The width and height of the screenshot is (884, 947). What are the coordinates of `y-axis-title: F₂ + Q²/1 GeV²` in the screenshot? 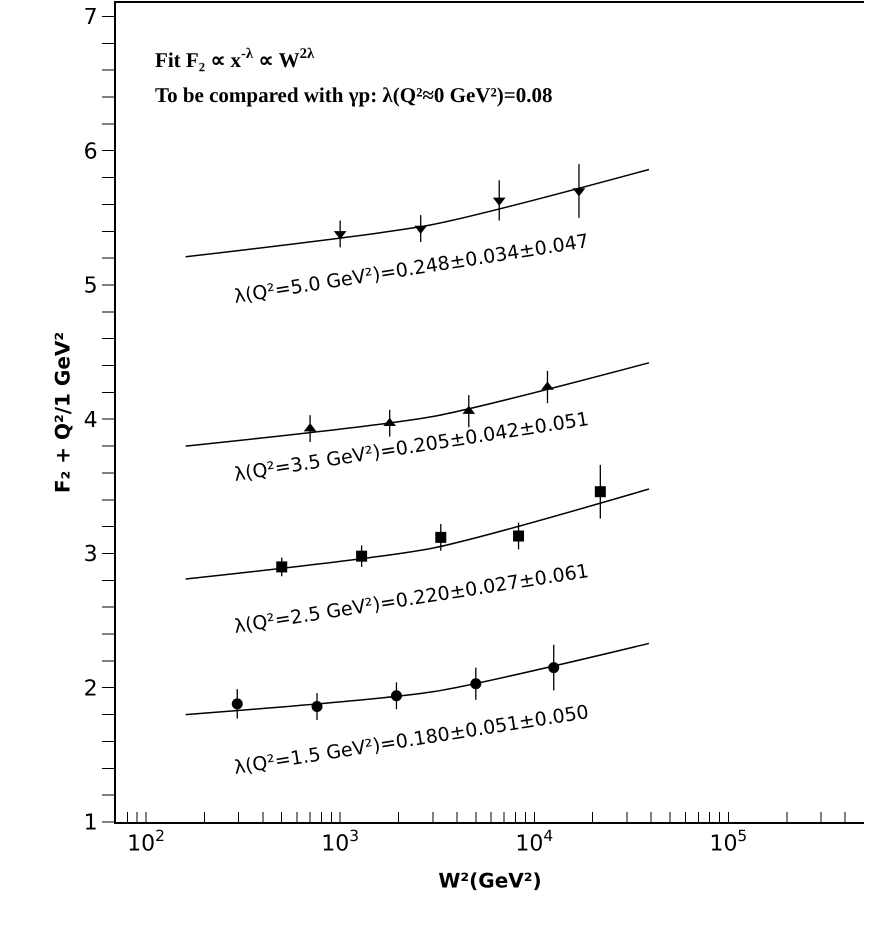 It's located at (62, 413).